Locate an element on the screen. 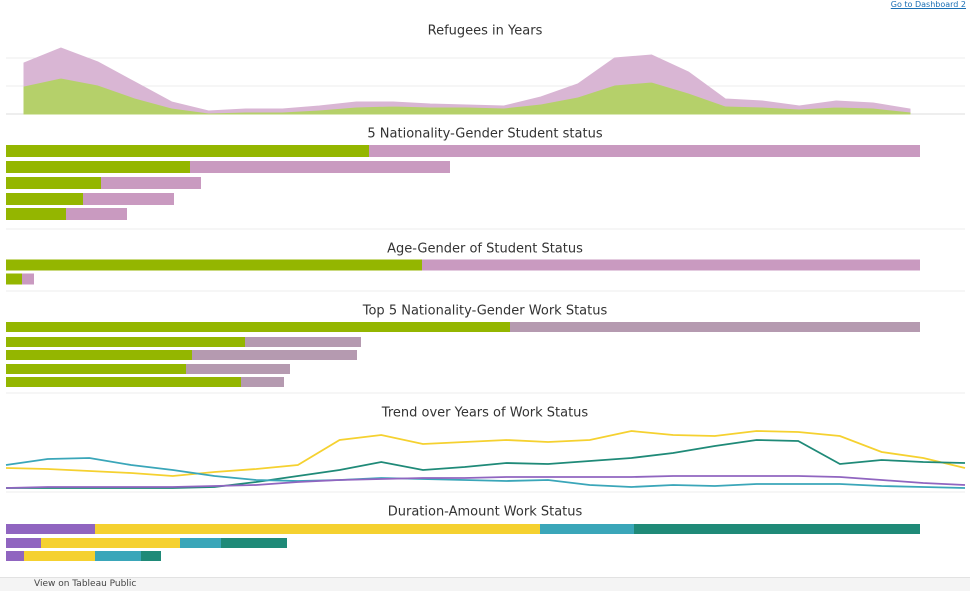 The height and width of the screenshot is (591, 970). area is located at coordinates (467, 80).